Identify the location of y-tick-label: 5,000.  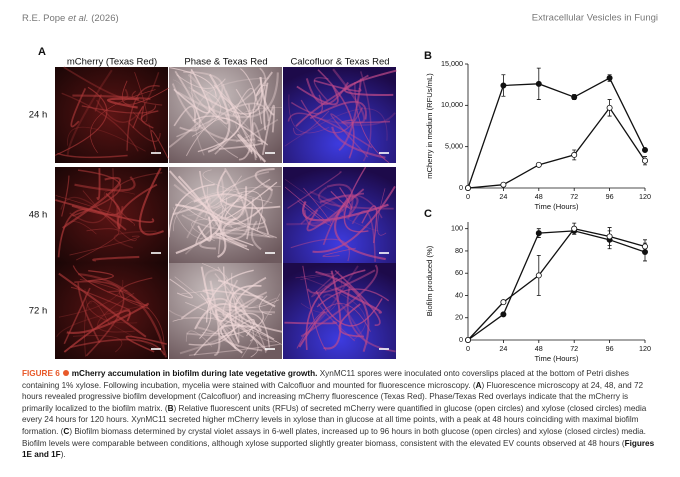
(454, 146).